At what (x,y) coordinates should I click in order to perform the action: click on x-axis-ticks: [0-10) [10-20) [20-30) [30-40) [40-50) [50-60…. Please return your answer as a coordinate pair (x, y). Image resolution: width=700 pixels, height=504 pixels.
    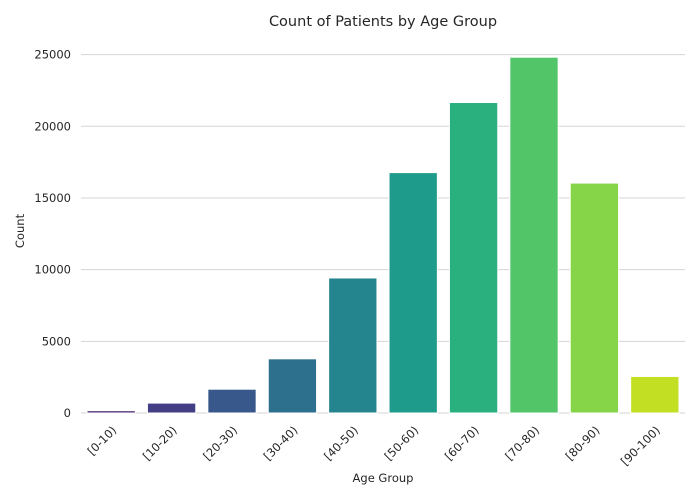
    Looking at the image, I should click on (374, 445).